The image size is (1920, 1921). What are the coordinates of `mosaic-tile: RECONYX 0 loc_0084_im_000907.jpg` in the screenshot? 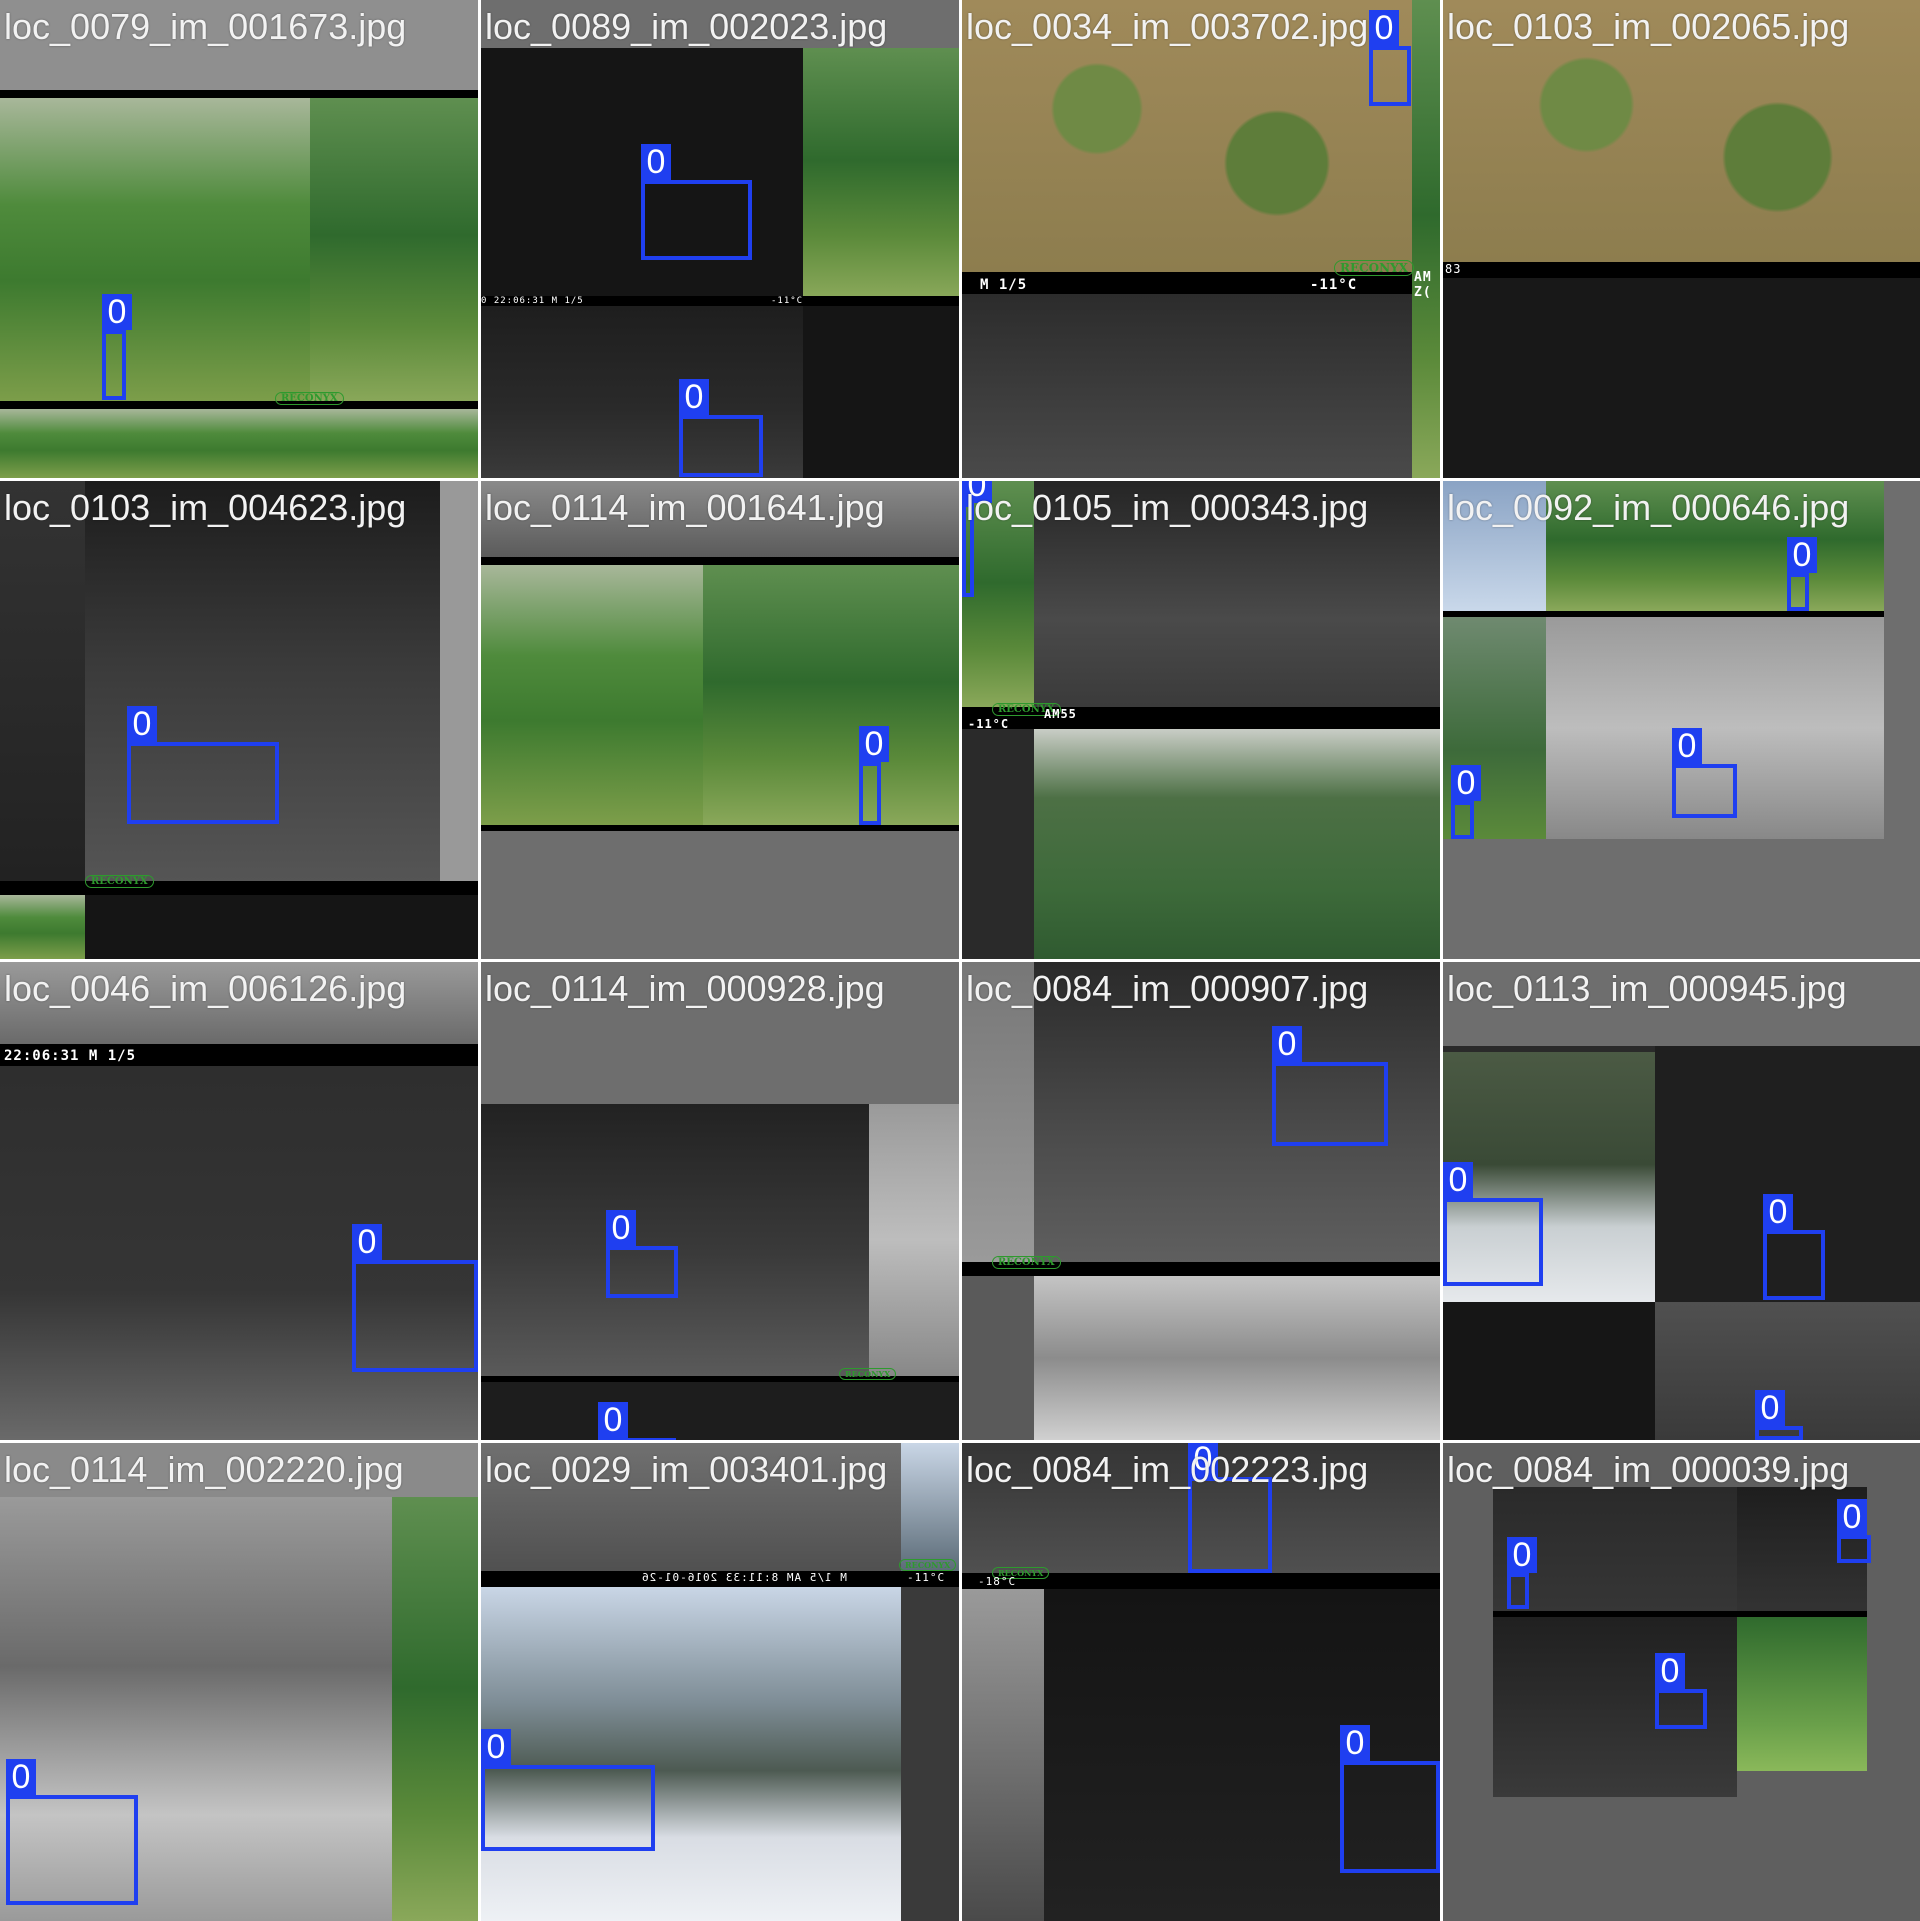 It's located at (1201, 1201).